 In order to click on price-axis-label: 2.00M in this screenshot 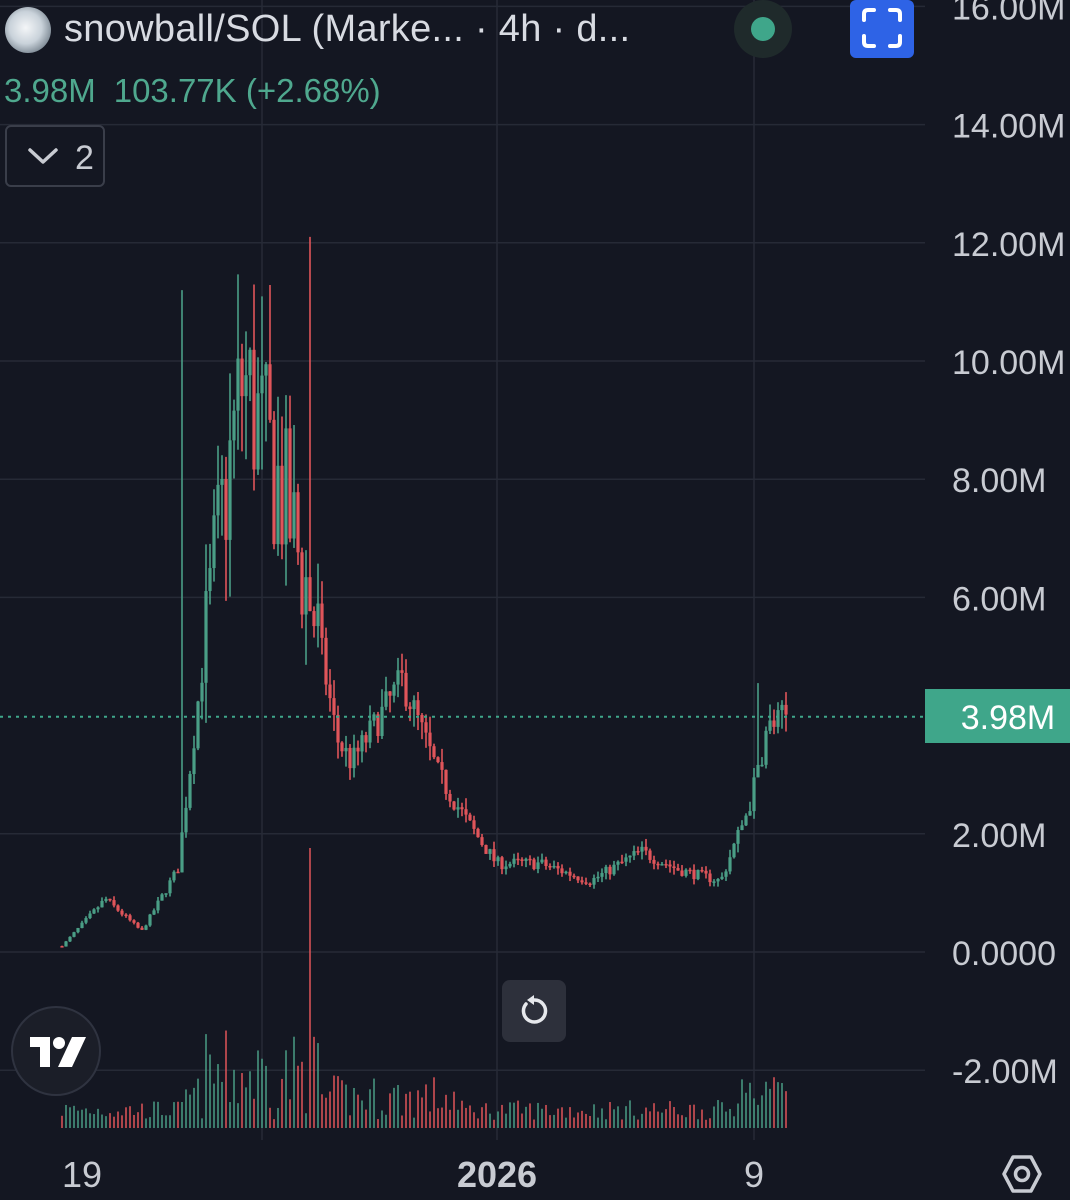, I will do `click(999, 836)`.